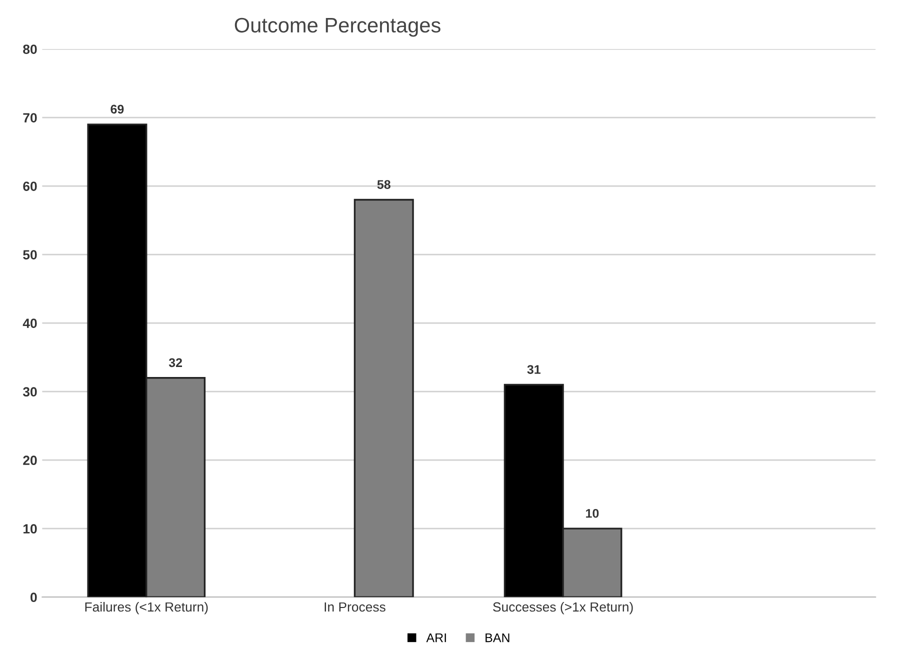 This screenshot has height=654, width=898. Describe the element at coordinates (175, 363) in the screenshot. I see `data-label: 32` at that location.